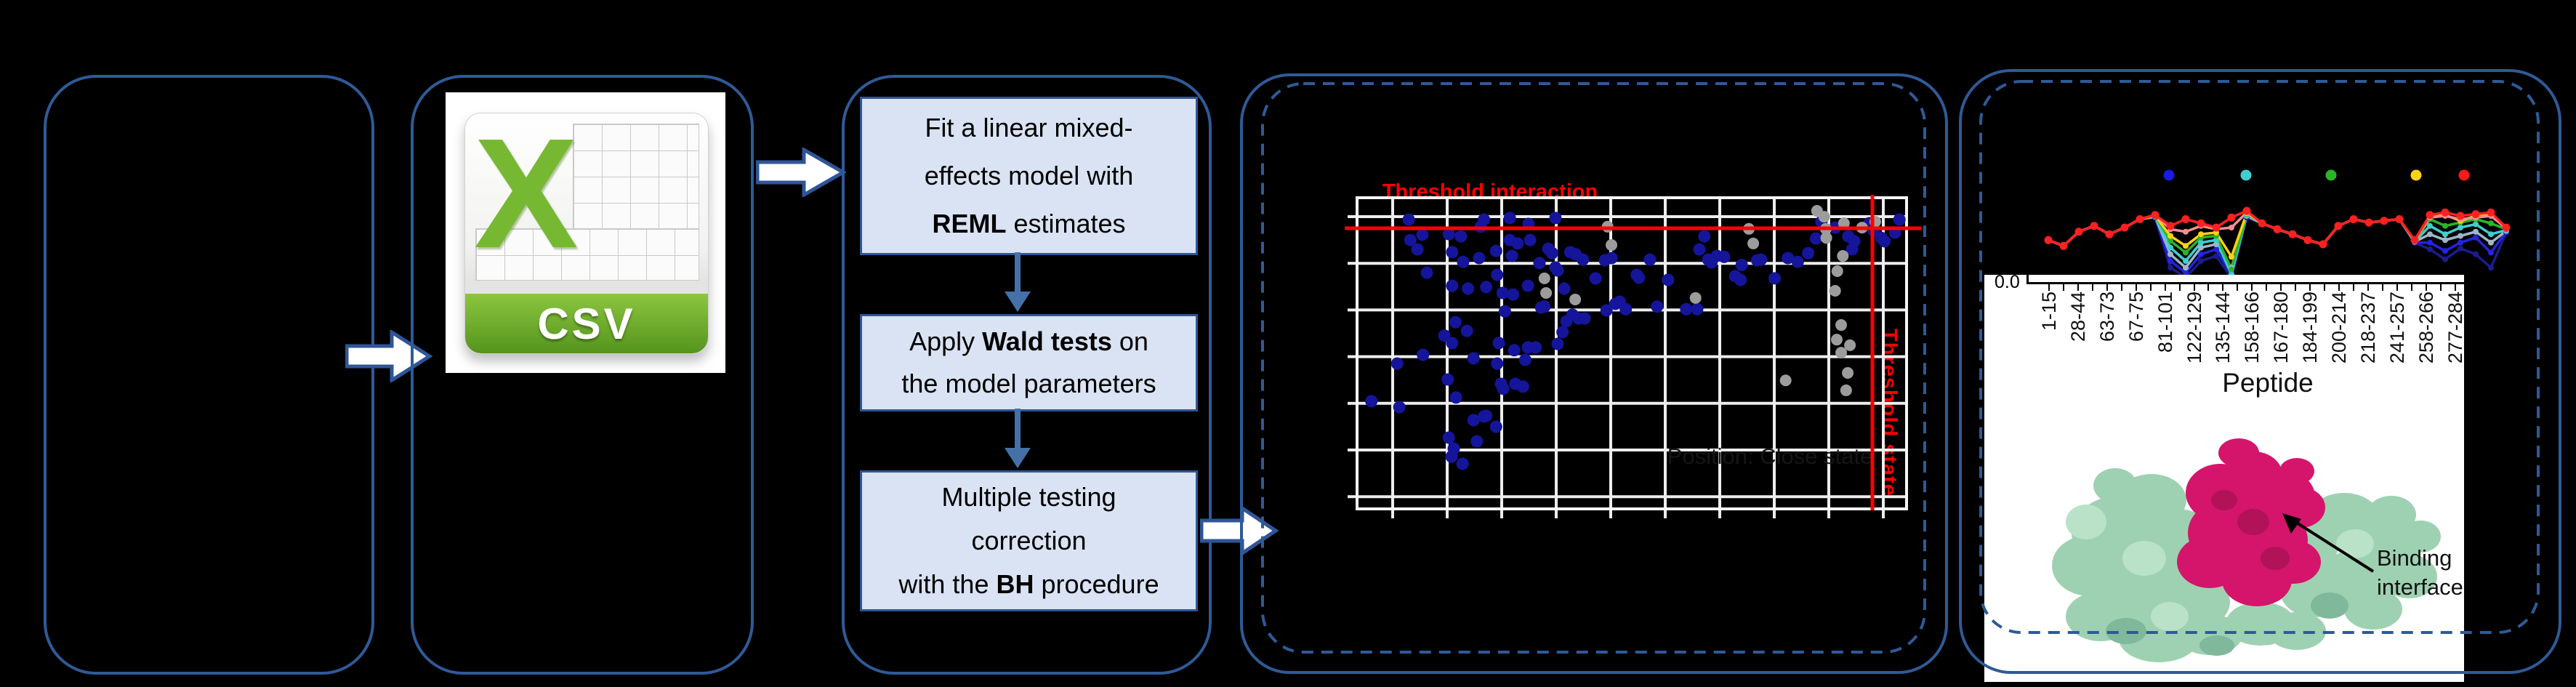  What do you see at coordinates (2426, 328) in the screenshot?
I see `peptide-label: 258-266` at bounding box center [2426, 328].